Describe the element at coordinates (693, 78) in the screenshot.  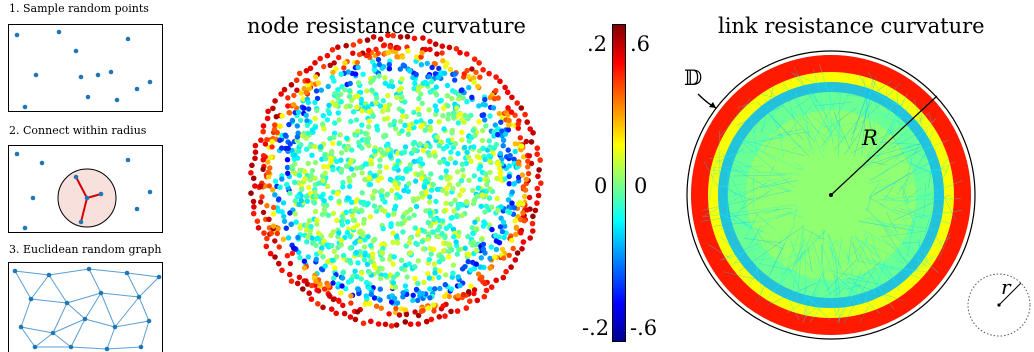
I see `disk-symbol: 𝔻` at that location.